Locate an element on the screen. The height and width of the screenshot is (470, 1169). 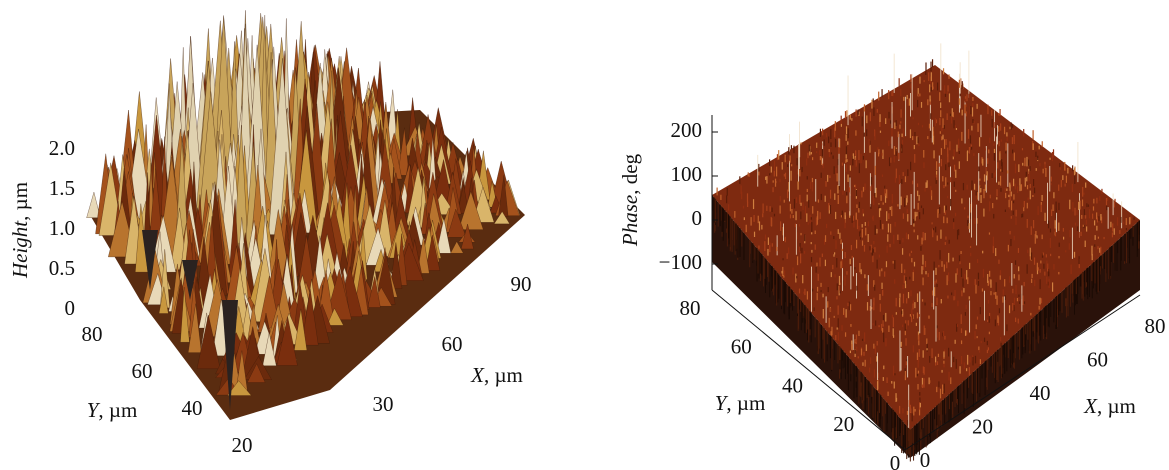
x-tick-label: 90 is located at coordinates (521, 284).